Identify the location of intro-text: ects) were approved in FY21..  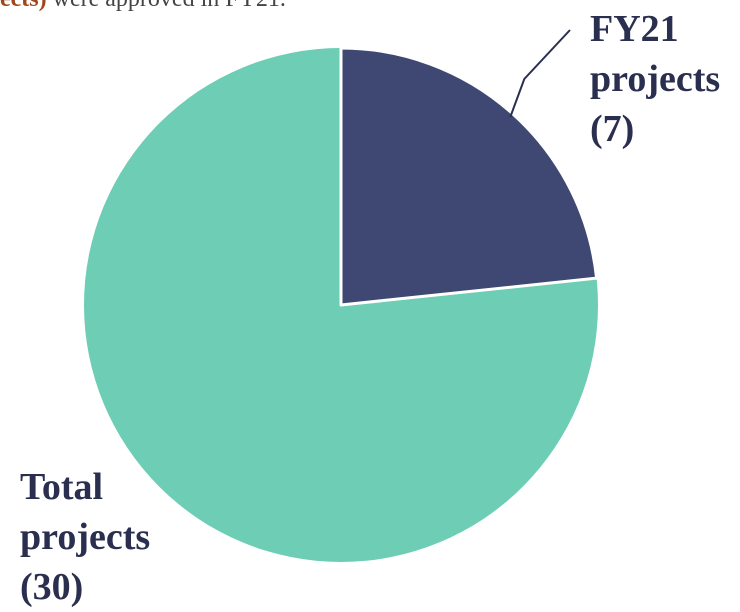
(143, 6).